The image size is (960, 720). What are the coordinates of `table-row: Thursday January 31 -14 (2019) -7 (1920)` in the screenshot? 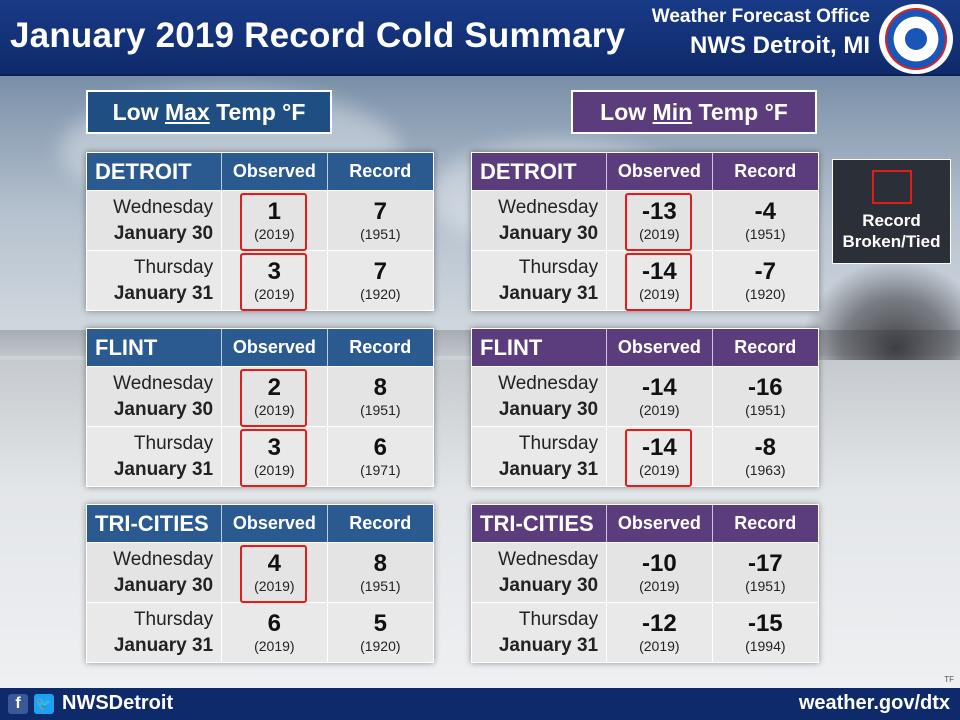 It's located at (645, 280).